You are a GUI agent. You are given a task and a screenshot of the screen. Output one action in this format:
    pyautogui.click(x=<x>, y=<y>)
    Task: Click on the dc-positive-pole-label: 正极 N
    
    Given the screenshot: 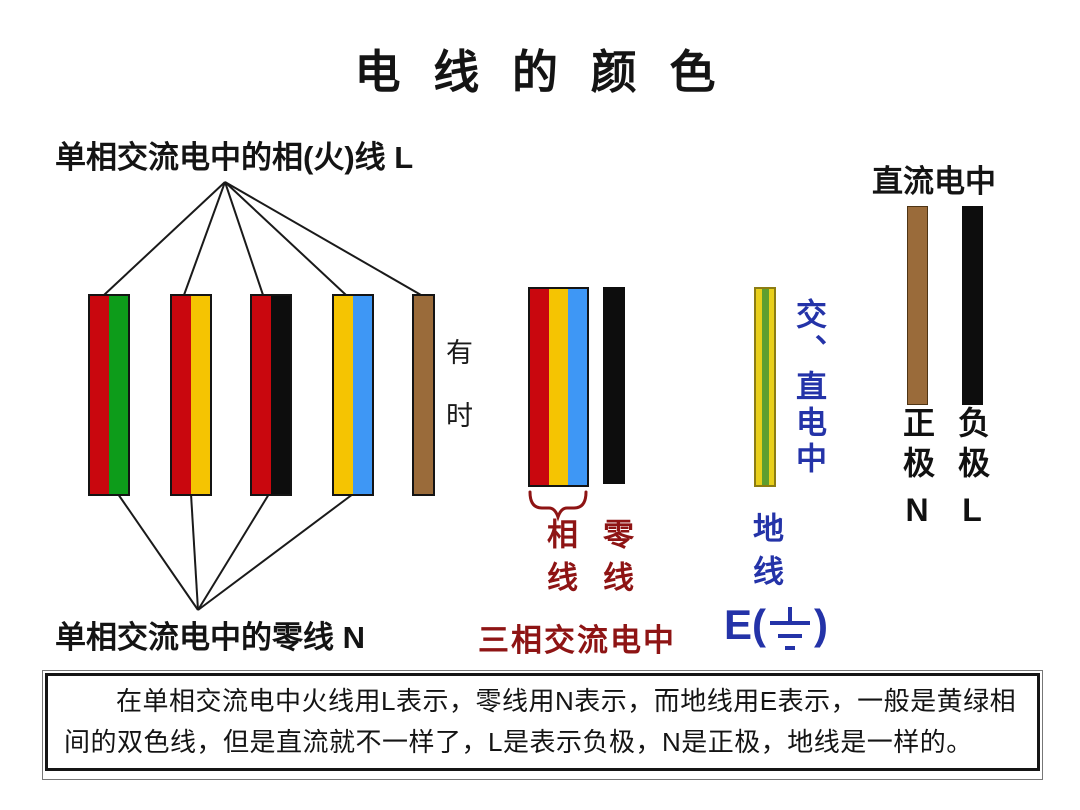 What is the action you would take?
    pyautogui.click(x=917, y=467)
    